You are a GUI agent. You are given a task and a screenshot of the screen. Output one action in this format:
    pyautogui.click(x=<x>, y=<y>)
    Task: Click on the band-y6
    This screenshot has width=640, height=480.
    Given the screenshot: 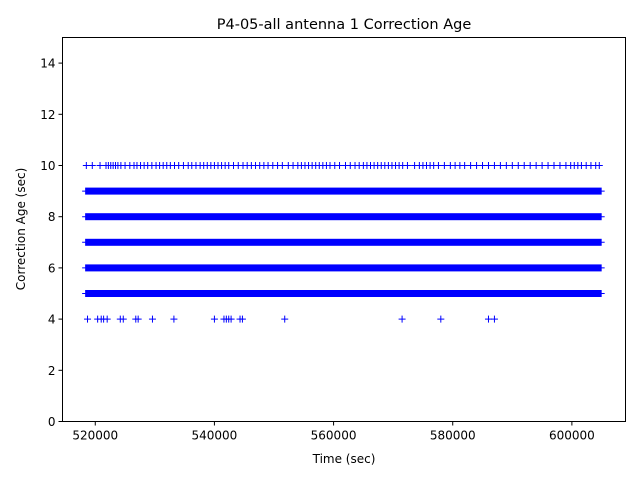 What is the action you would take?
    pyautogui.click(x=343, y=268)
    